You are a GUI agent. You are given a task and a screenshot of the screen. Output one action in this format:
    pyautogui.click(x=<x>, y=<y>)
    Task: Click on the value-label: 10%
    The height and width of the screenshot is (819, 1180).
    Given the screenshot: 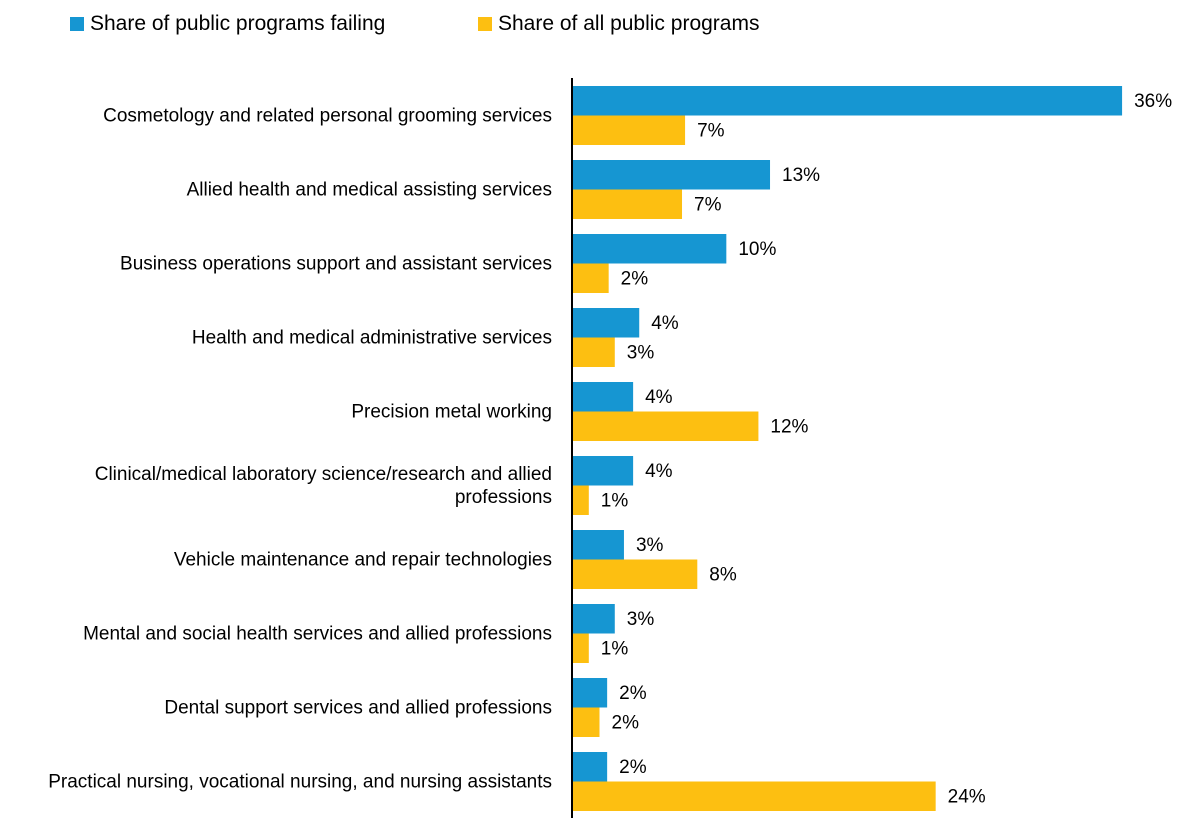 What is the action you would take?
    pyautogui.click(x=757, y=249)
    